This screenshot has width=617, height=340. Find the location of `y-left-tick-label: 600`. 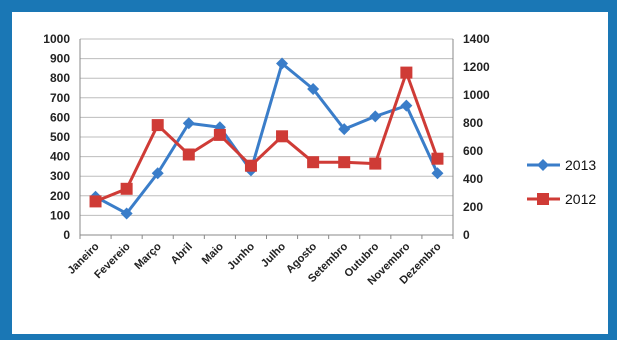

y-left-tick-label: 600 is located at coordinates (60, 117).